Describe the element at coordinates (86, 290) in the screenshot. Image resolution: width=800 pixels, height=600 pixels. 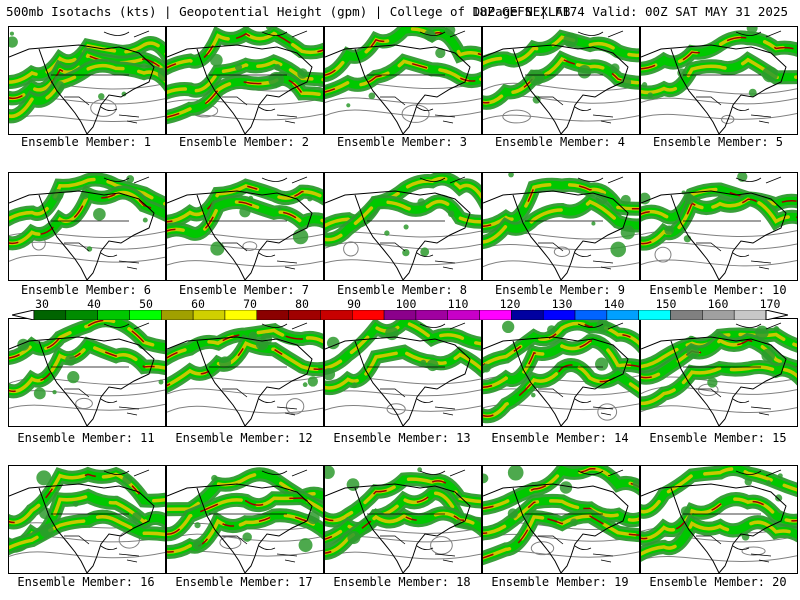
I see `ensemble-member-label: Ensemble Member: 6` at that location.